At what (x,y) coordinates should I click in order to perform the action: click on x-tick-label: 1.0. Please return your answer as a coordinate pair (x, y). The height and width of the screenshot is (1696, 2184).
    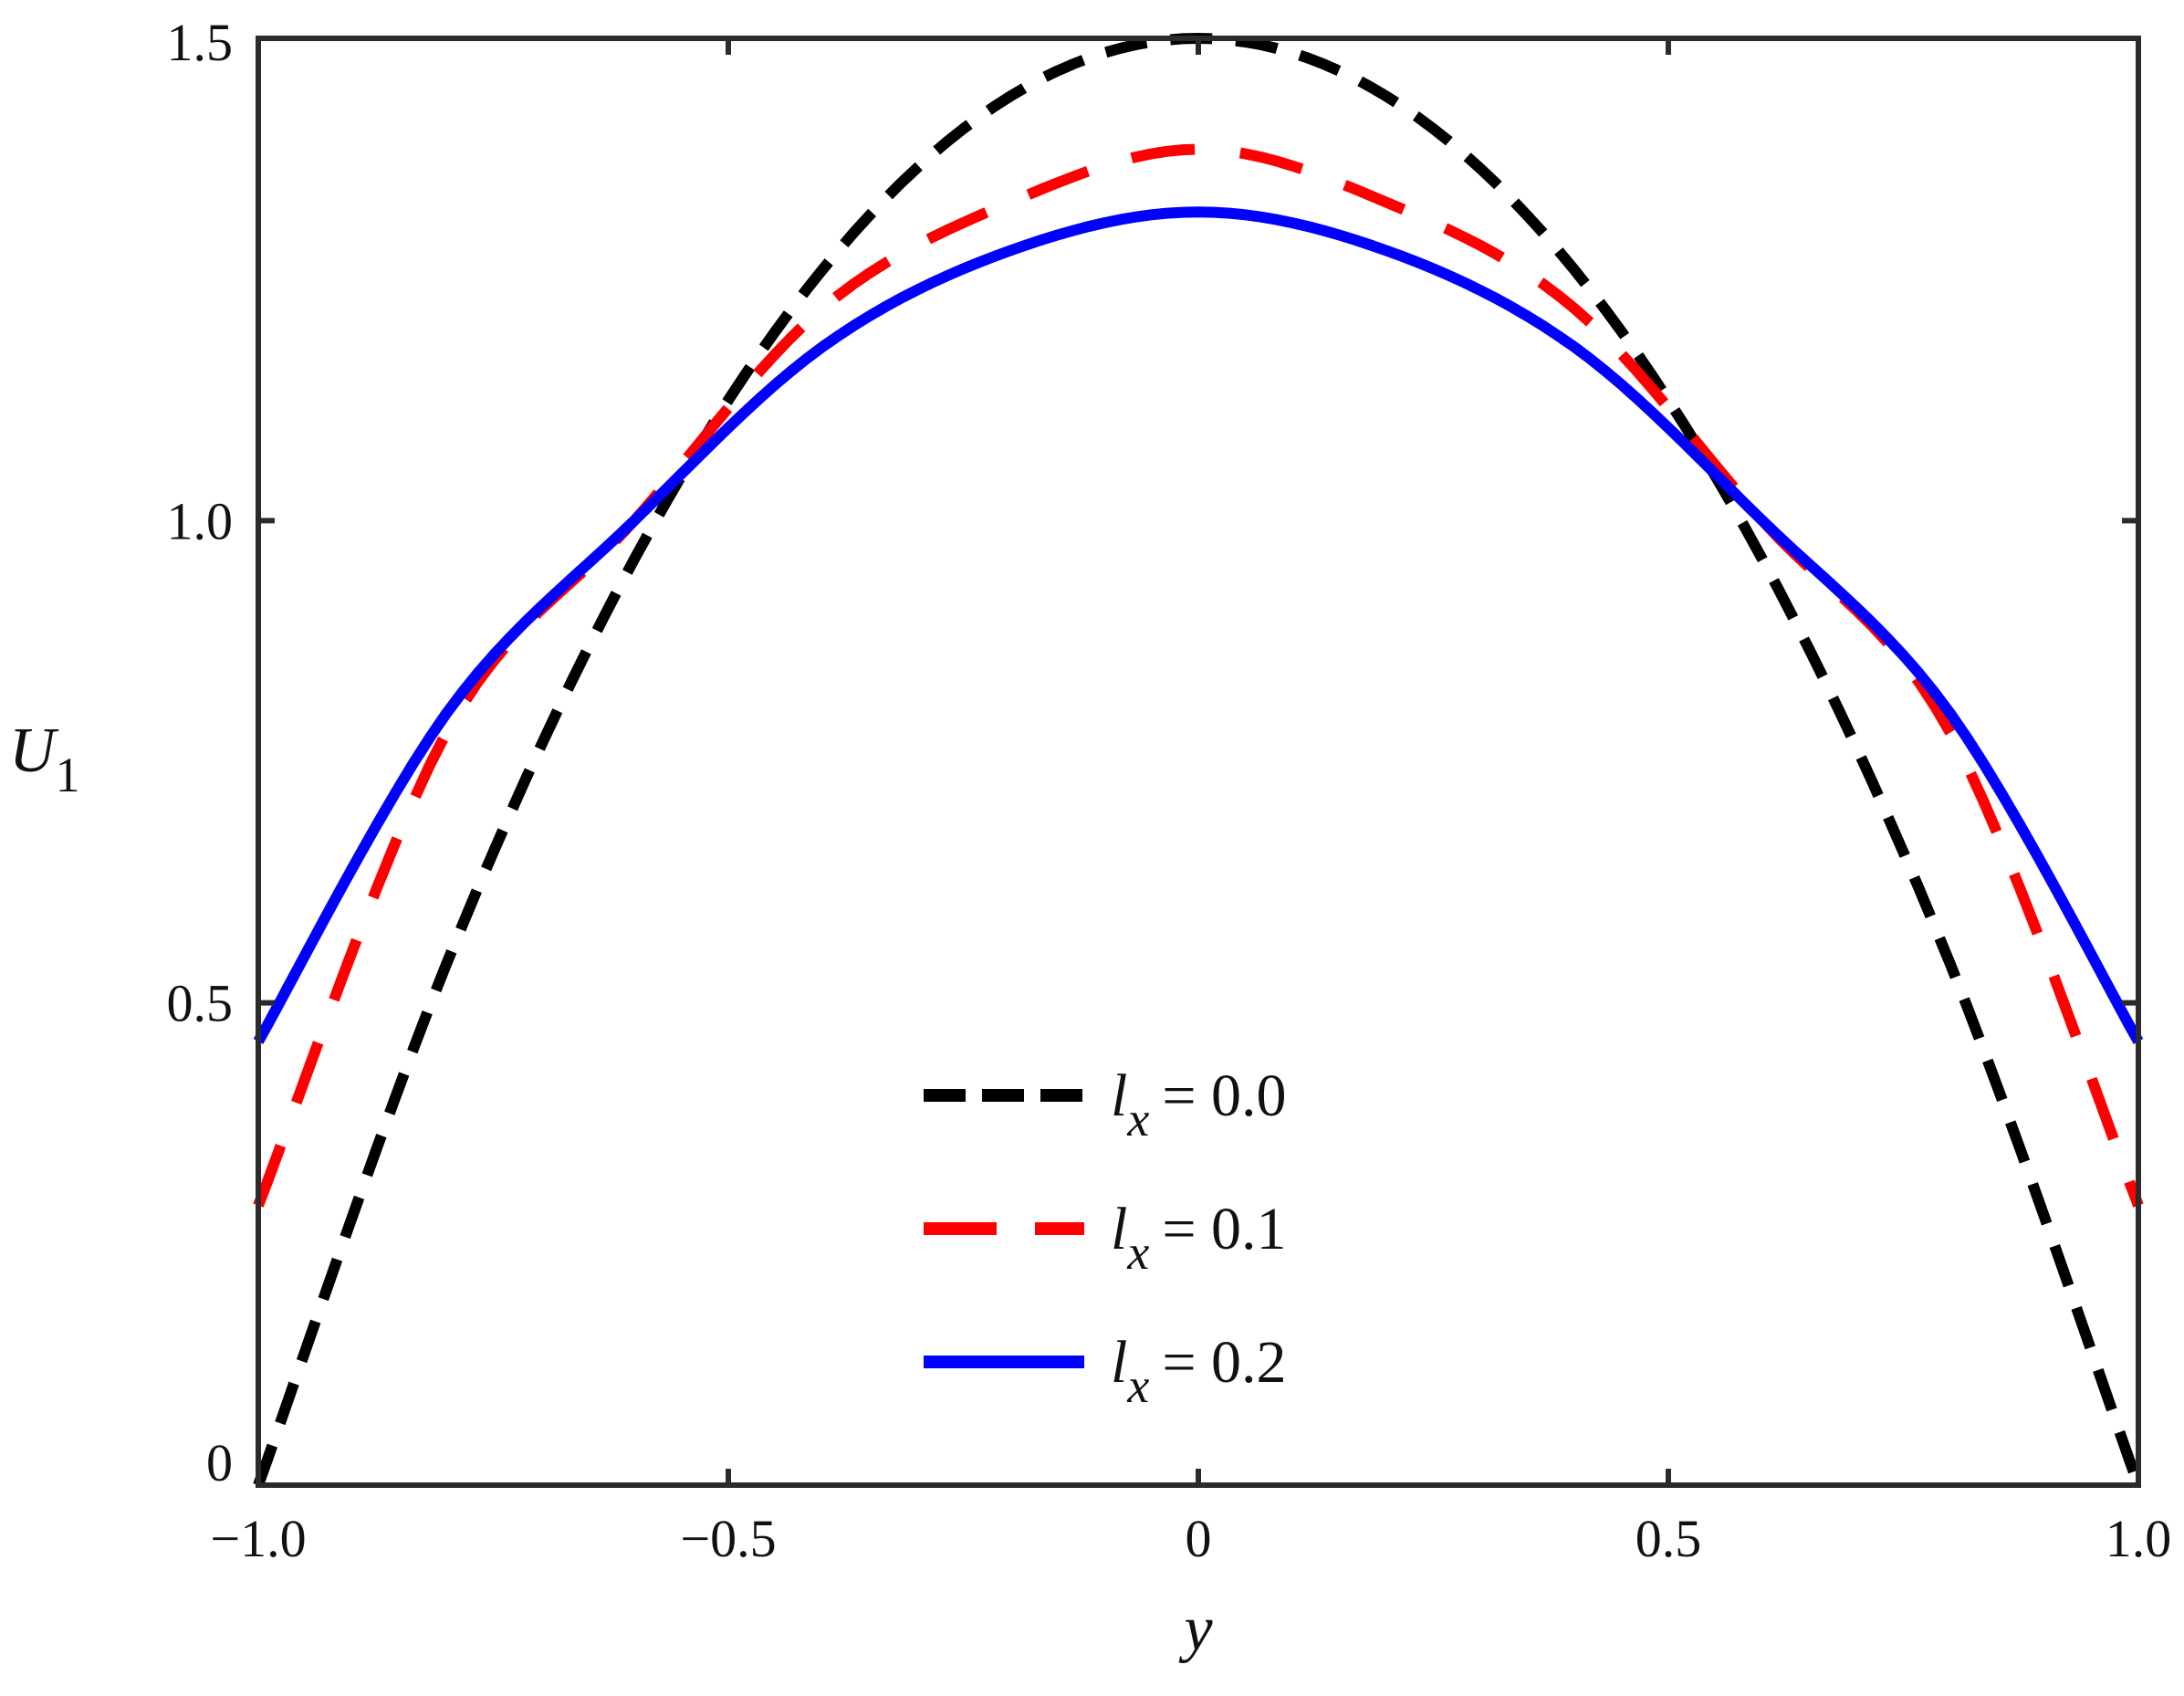
    Looking at the image, I should click on (2139, 1538).